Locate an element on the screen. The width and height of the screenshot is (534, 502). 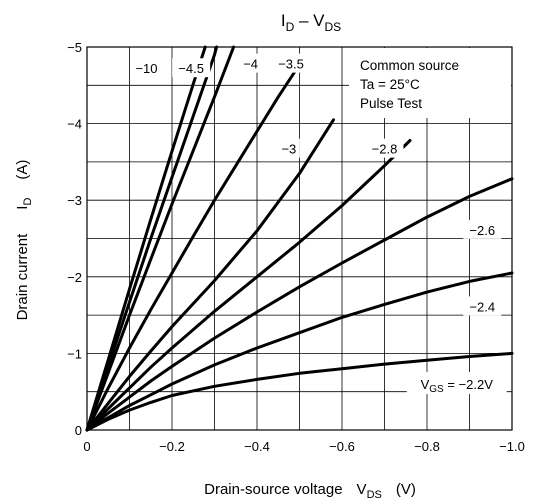
y-tick-label: 0 is located at coordinates (78, 430).